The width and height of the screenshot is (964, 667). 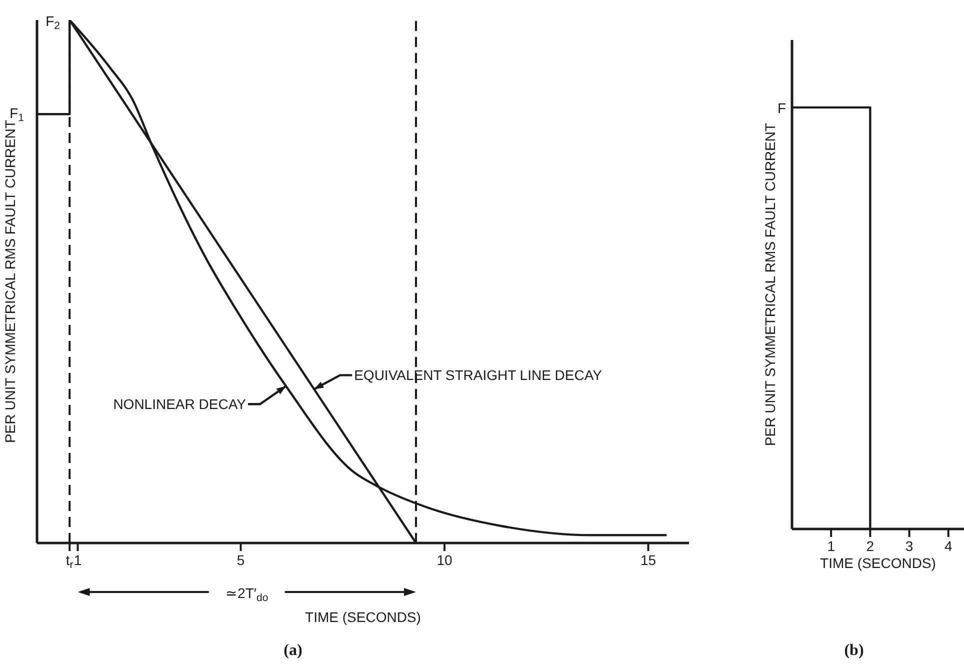 I want to click on x-tick-label: 2, so click(x=870, y=546).